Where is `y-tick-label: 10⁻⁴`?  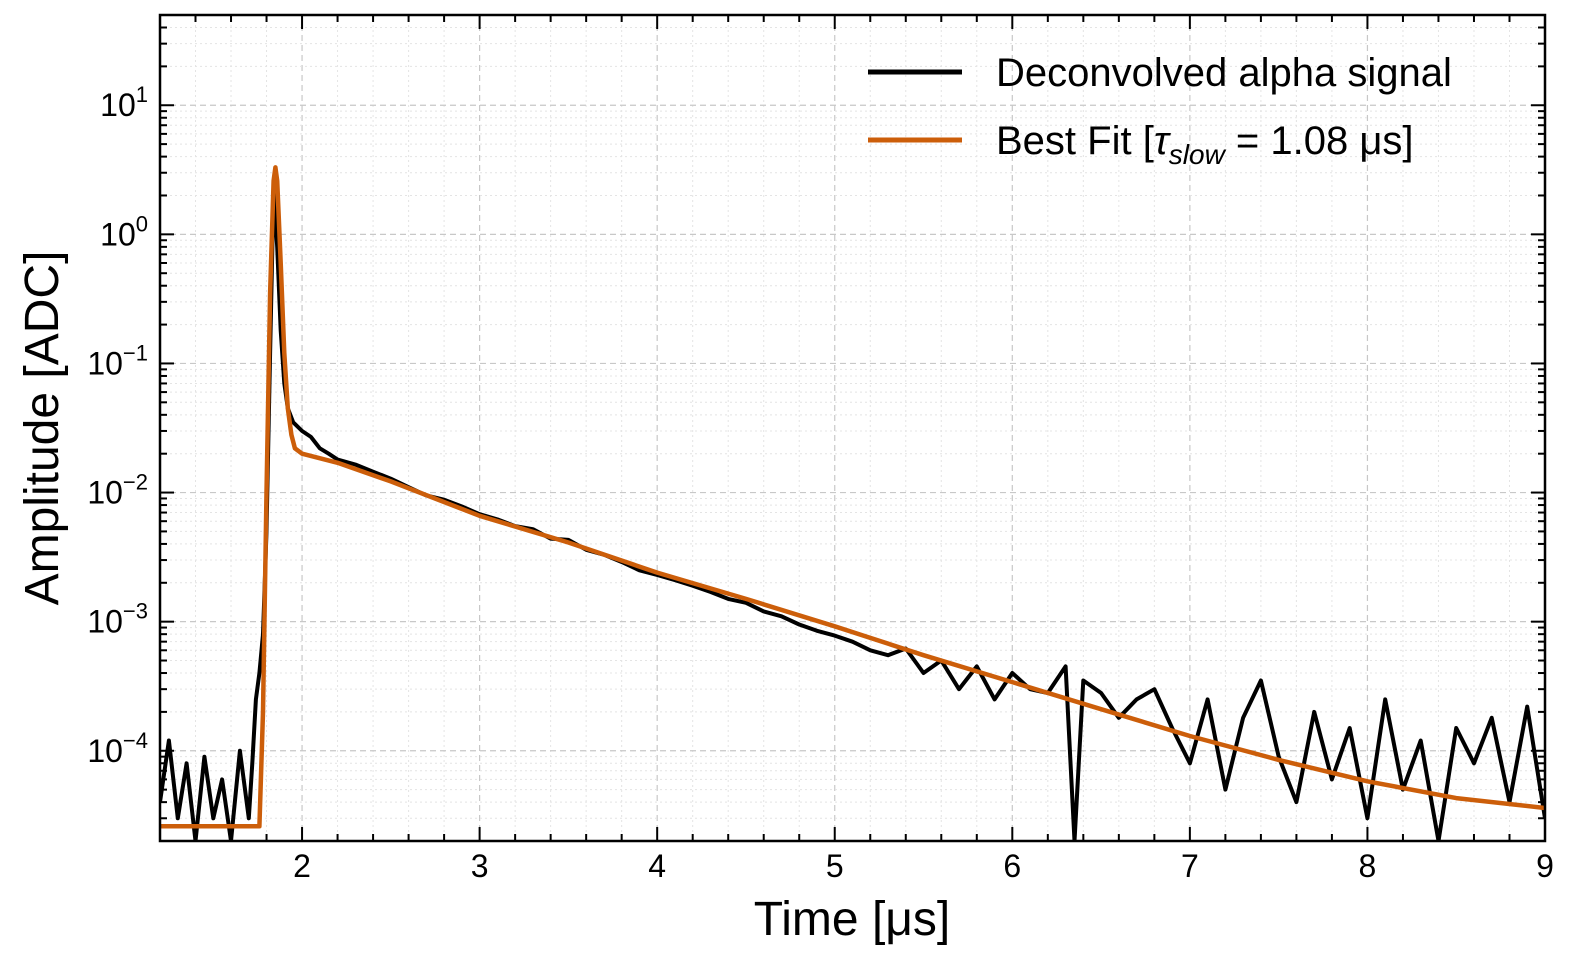 y-tick-label: 10⁻⁴ is located at coordinates (117, 748).